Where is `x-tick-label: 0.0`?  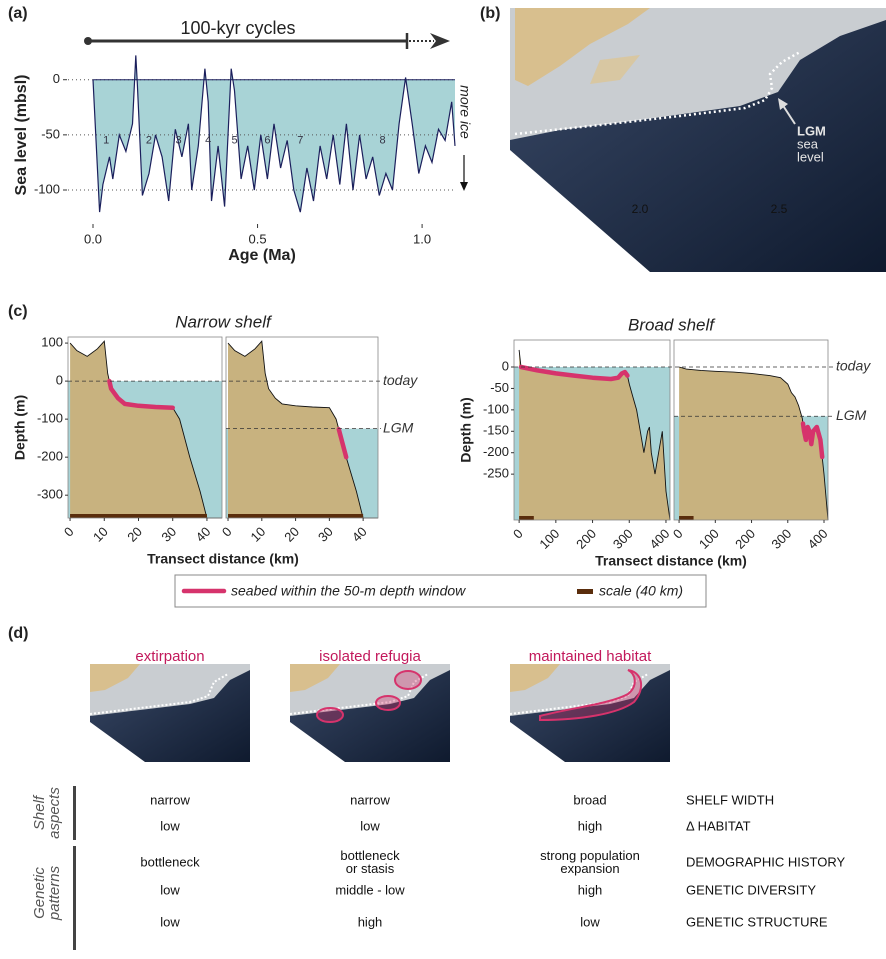
x-tick-label: 0.0 is located at coordinates (93, 238).